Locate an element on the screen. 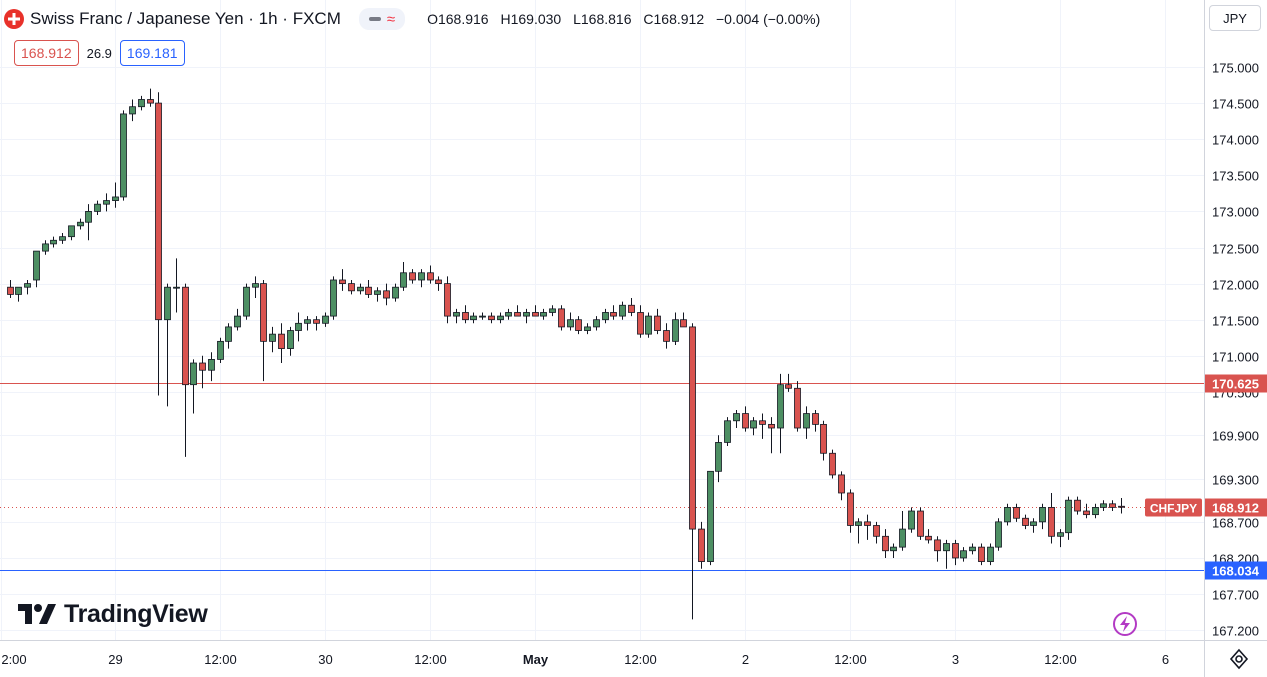 The image size is (1267, 677). buy-button: 169.181 is located at coordinates (152, 53).